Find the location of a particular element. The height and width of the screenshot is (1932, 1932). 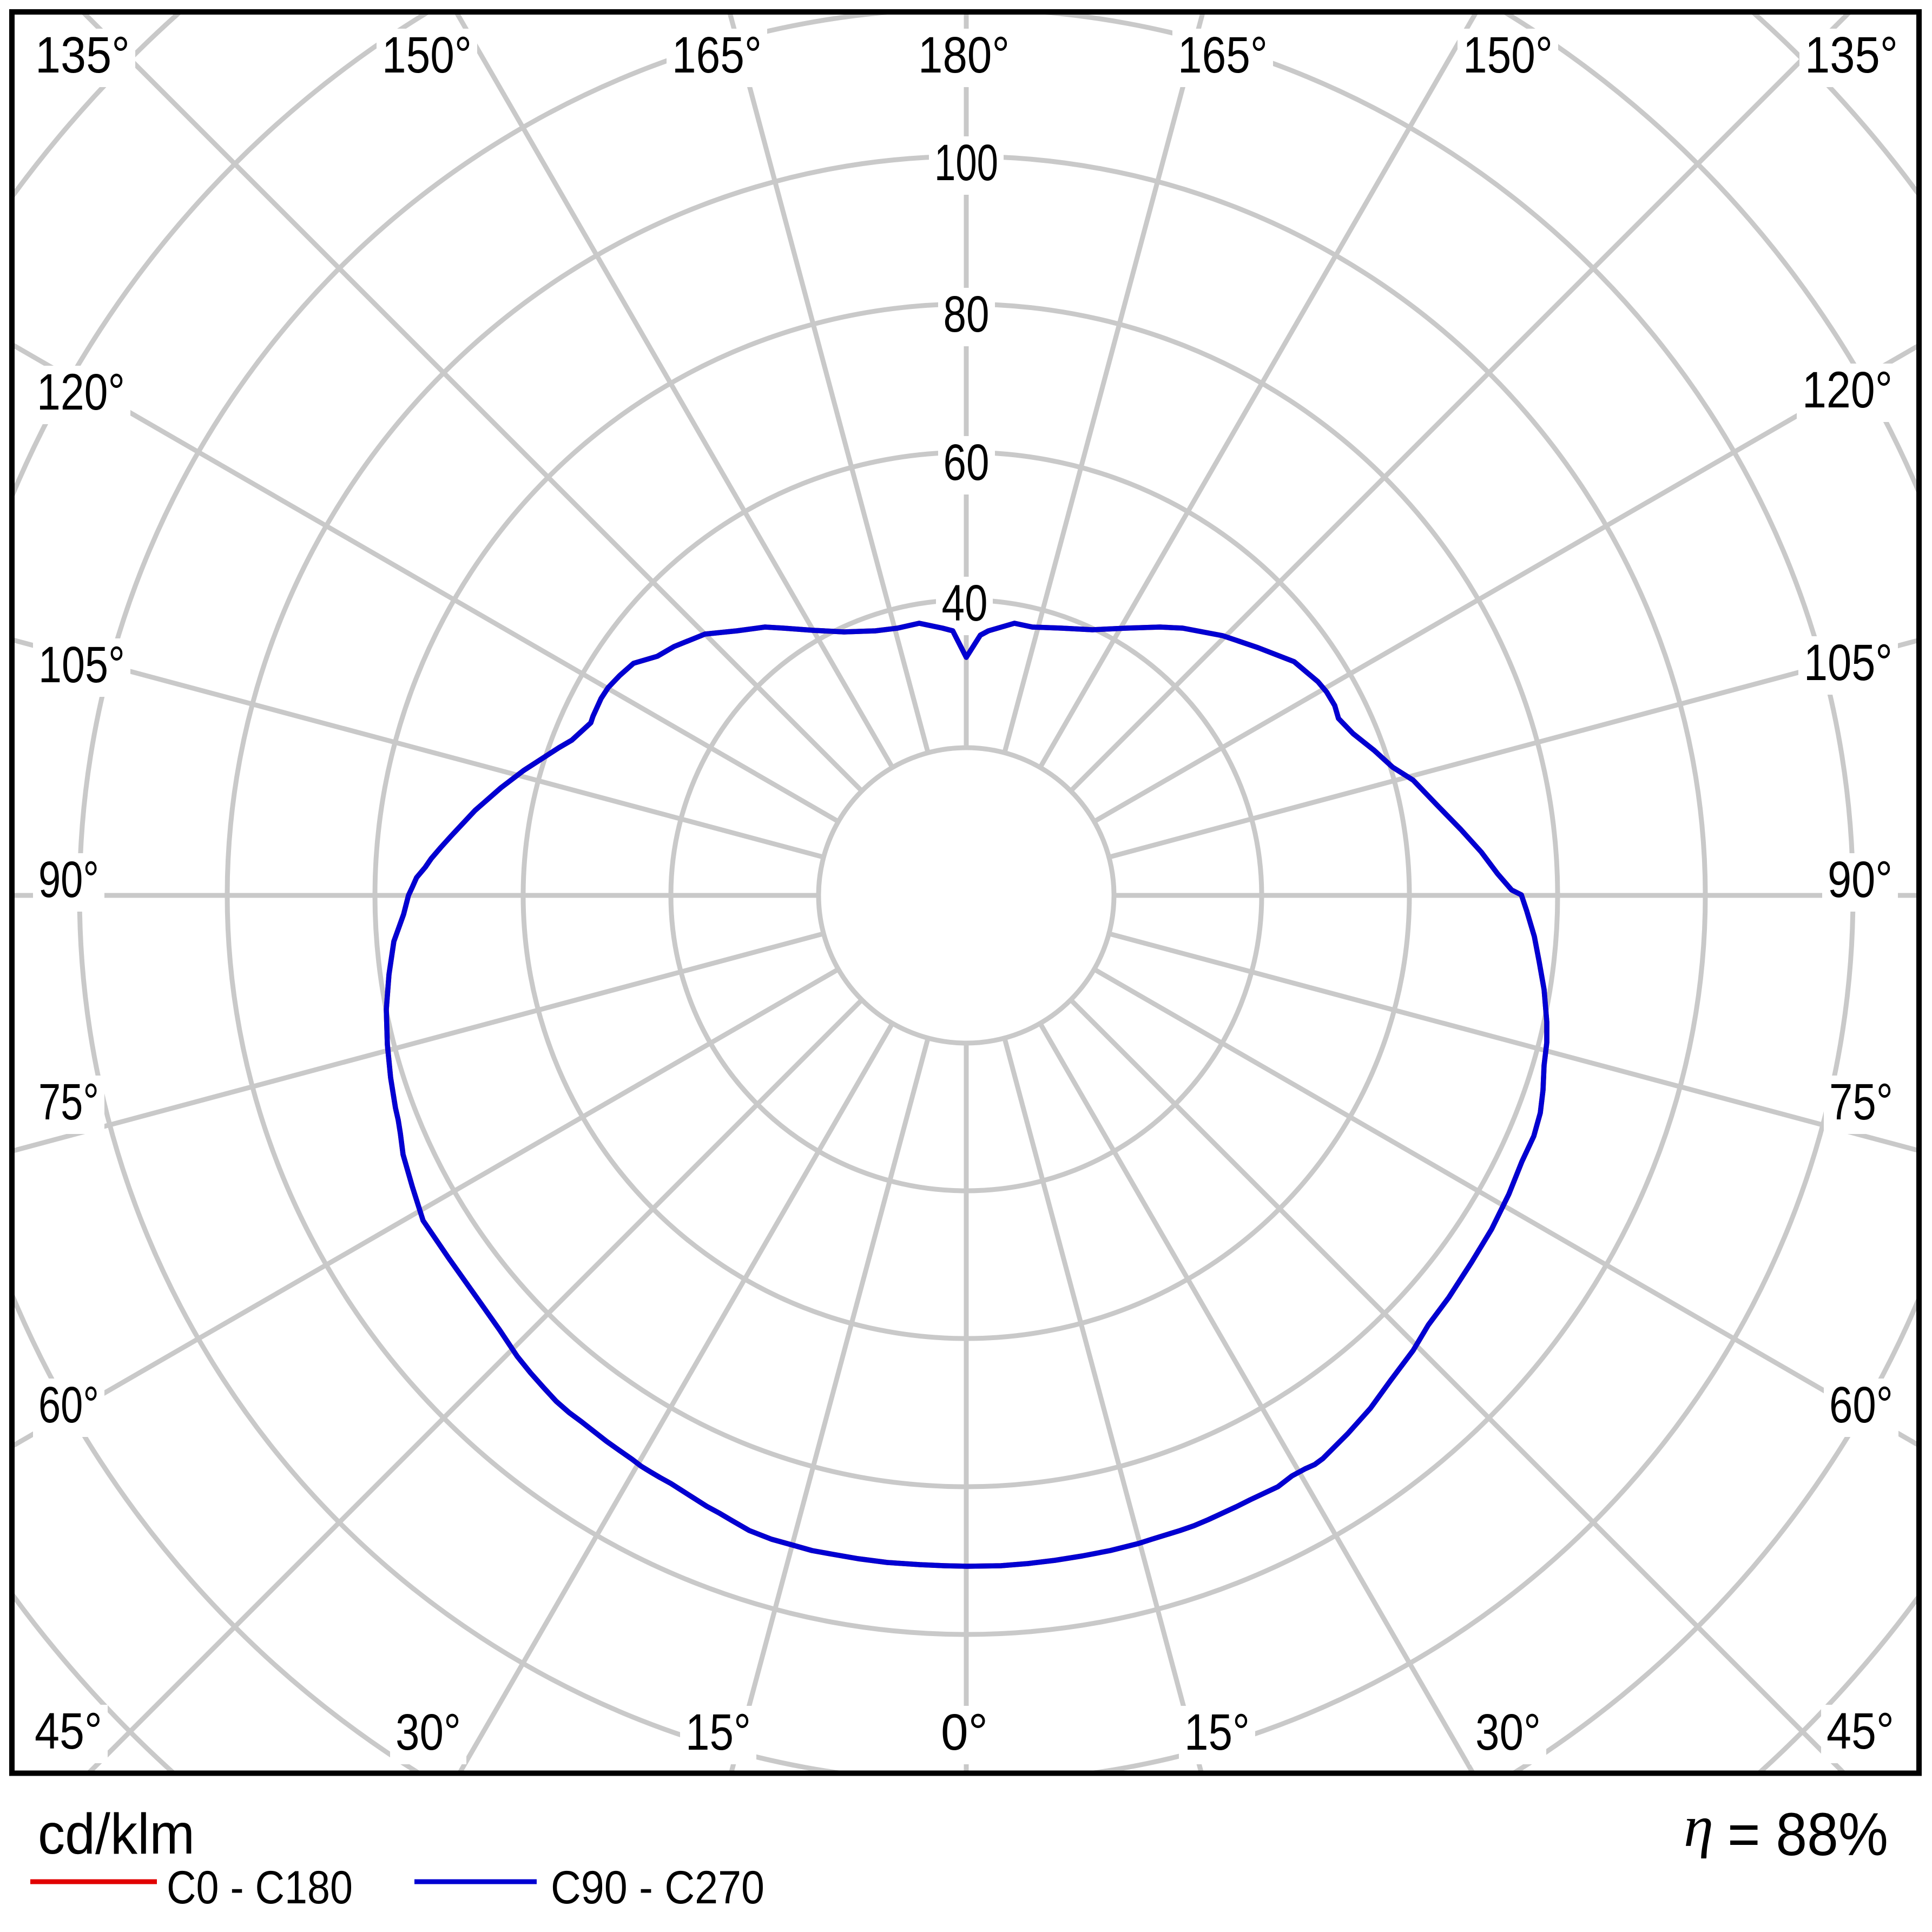

svg-text: η is located at coordinates (1698, 1827).